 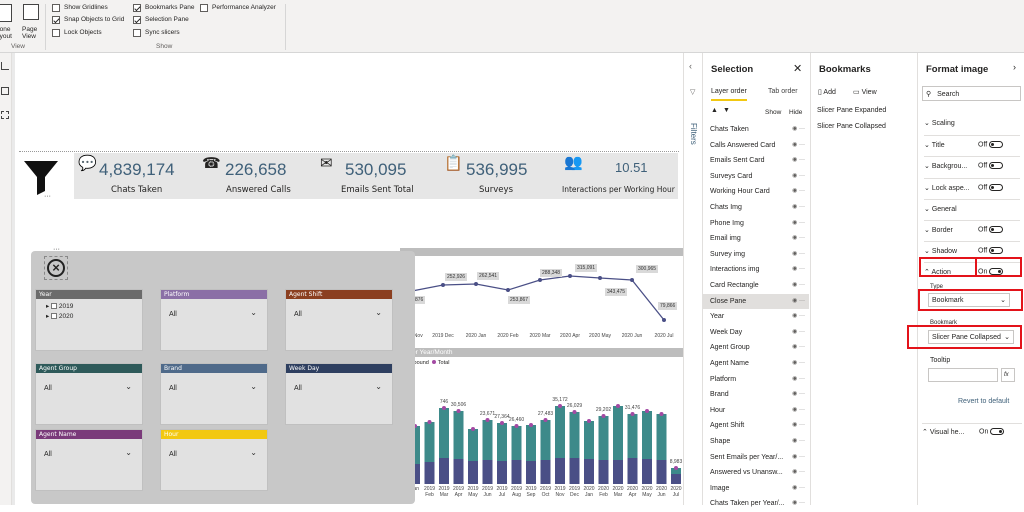 I want to click on page-view-button: Page View, so click(x=32, y=22).